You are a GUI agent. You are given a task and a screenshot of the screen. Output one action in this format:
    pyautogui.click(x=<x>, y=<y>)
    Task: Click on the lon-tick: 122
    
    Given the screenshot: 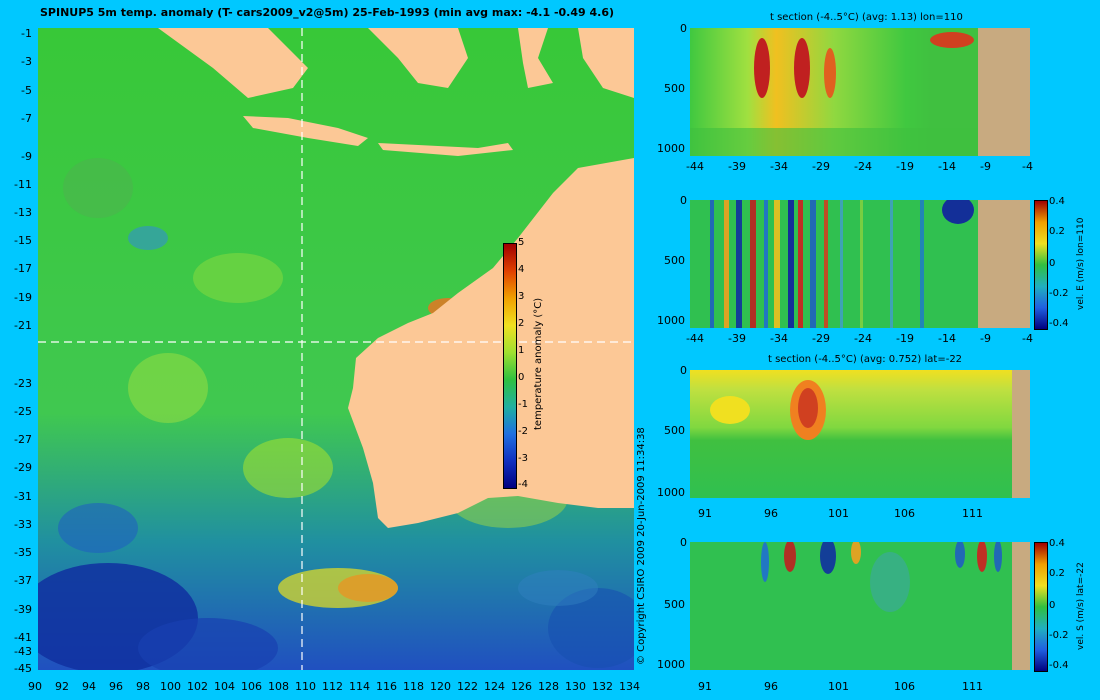 What is the action you would take?
    pyautogui.click(x=467, y=686)
    